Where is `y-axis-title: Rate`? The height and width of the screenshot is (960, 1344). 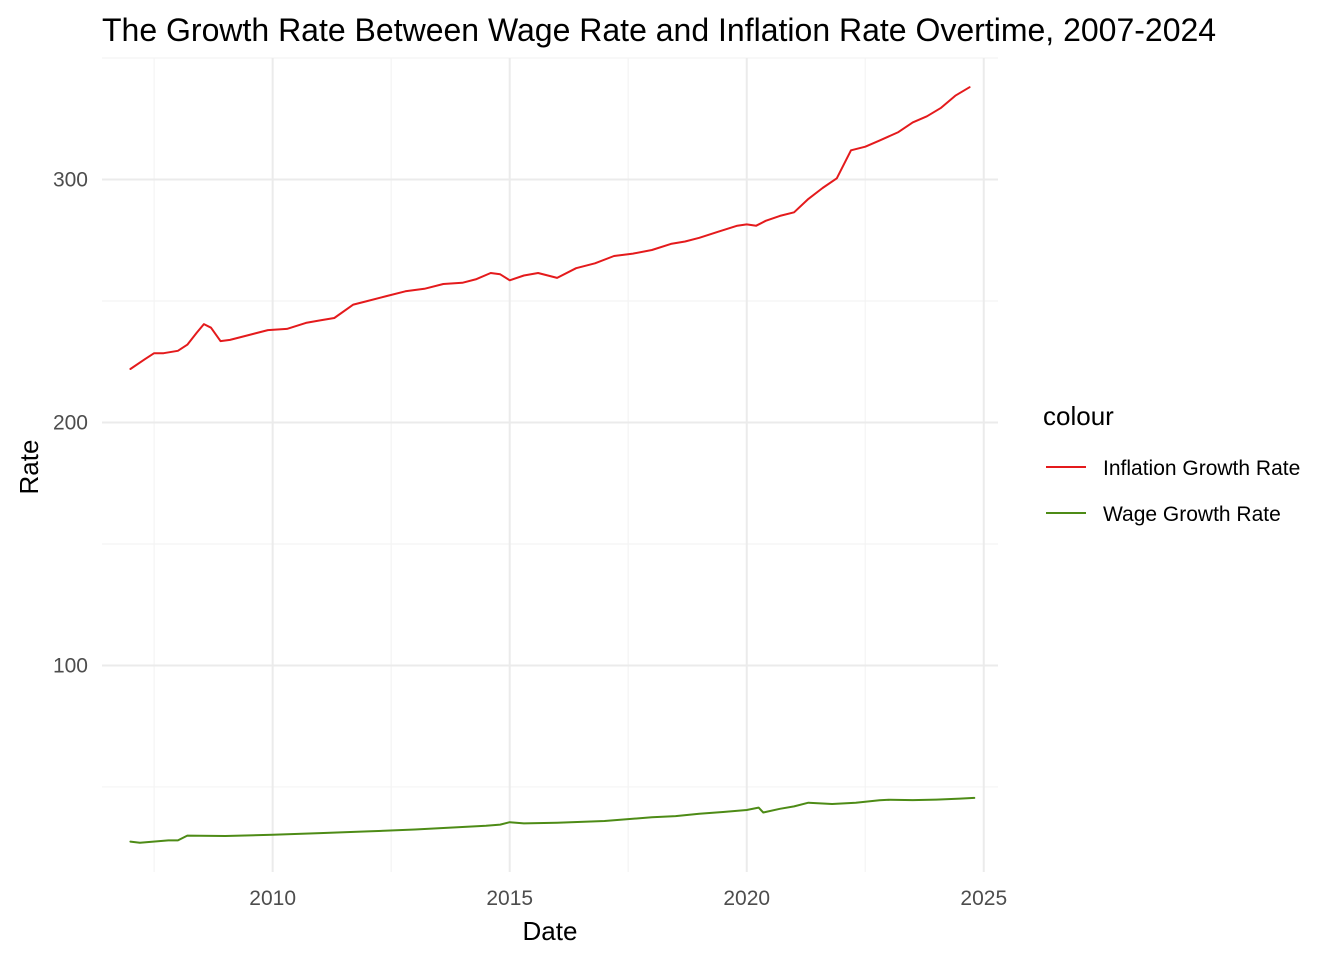 y-axis-title: Rate is located at coordinates (29, 467).